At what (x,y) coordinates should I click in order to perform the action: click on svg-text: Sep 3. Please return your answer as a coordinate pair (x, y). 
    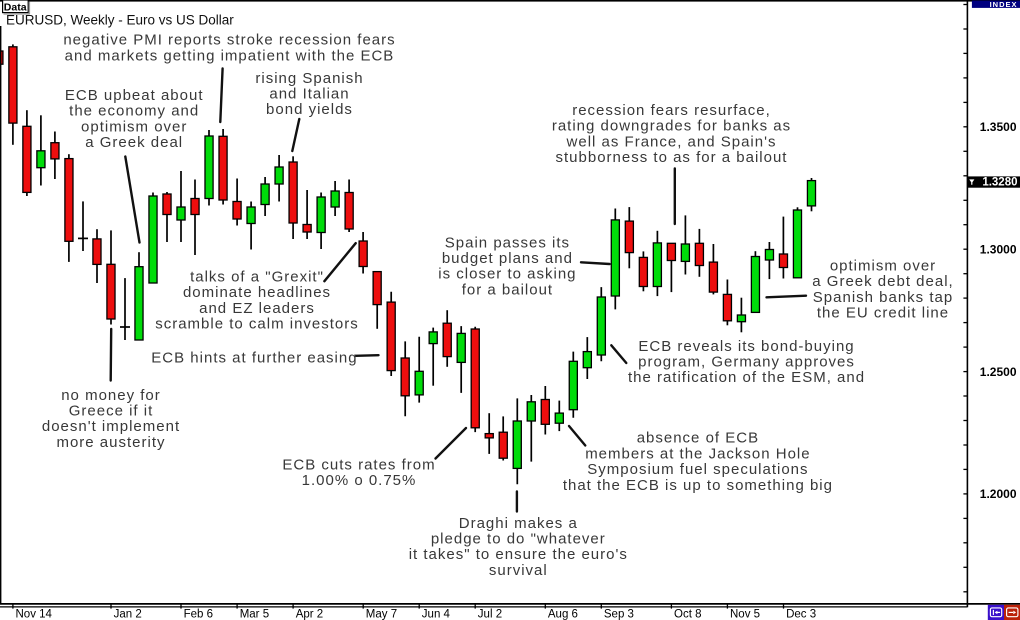
    Looking at the image, I should click on (619, 614).